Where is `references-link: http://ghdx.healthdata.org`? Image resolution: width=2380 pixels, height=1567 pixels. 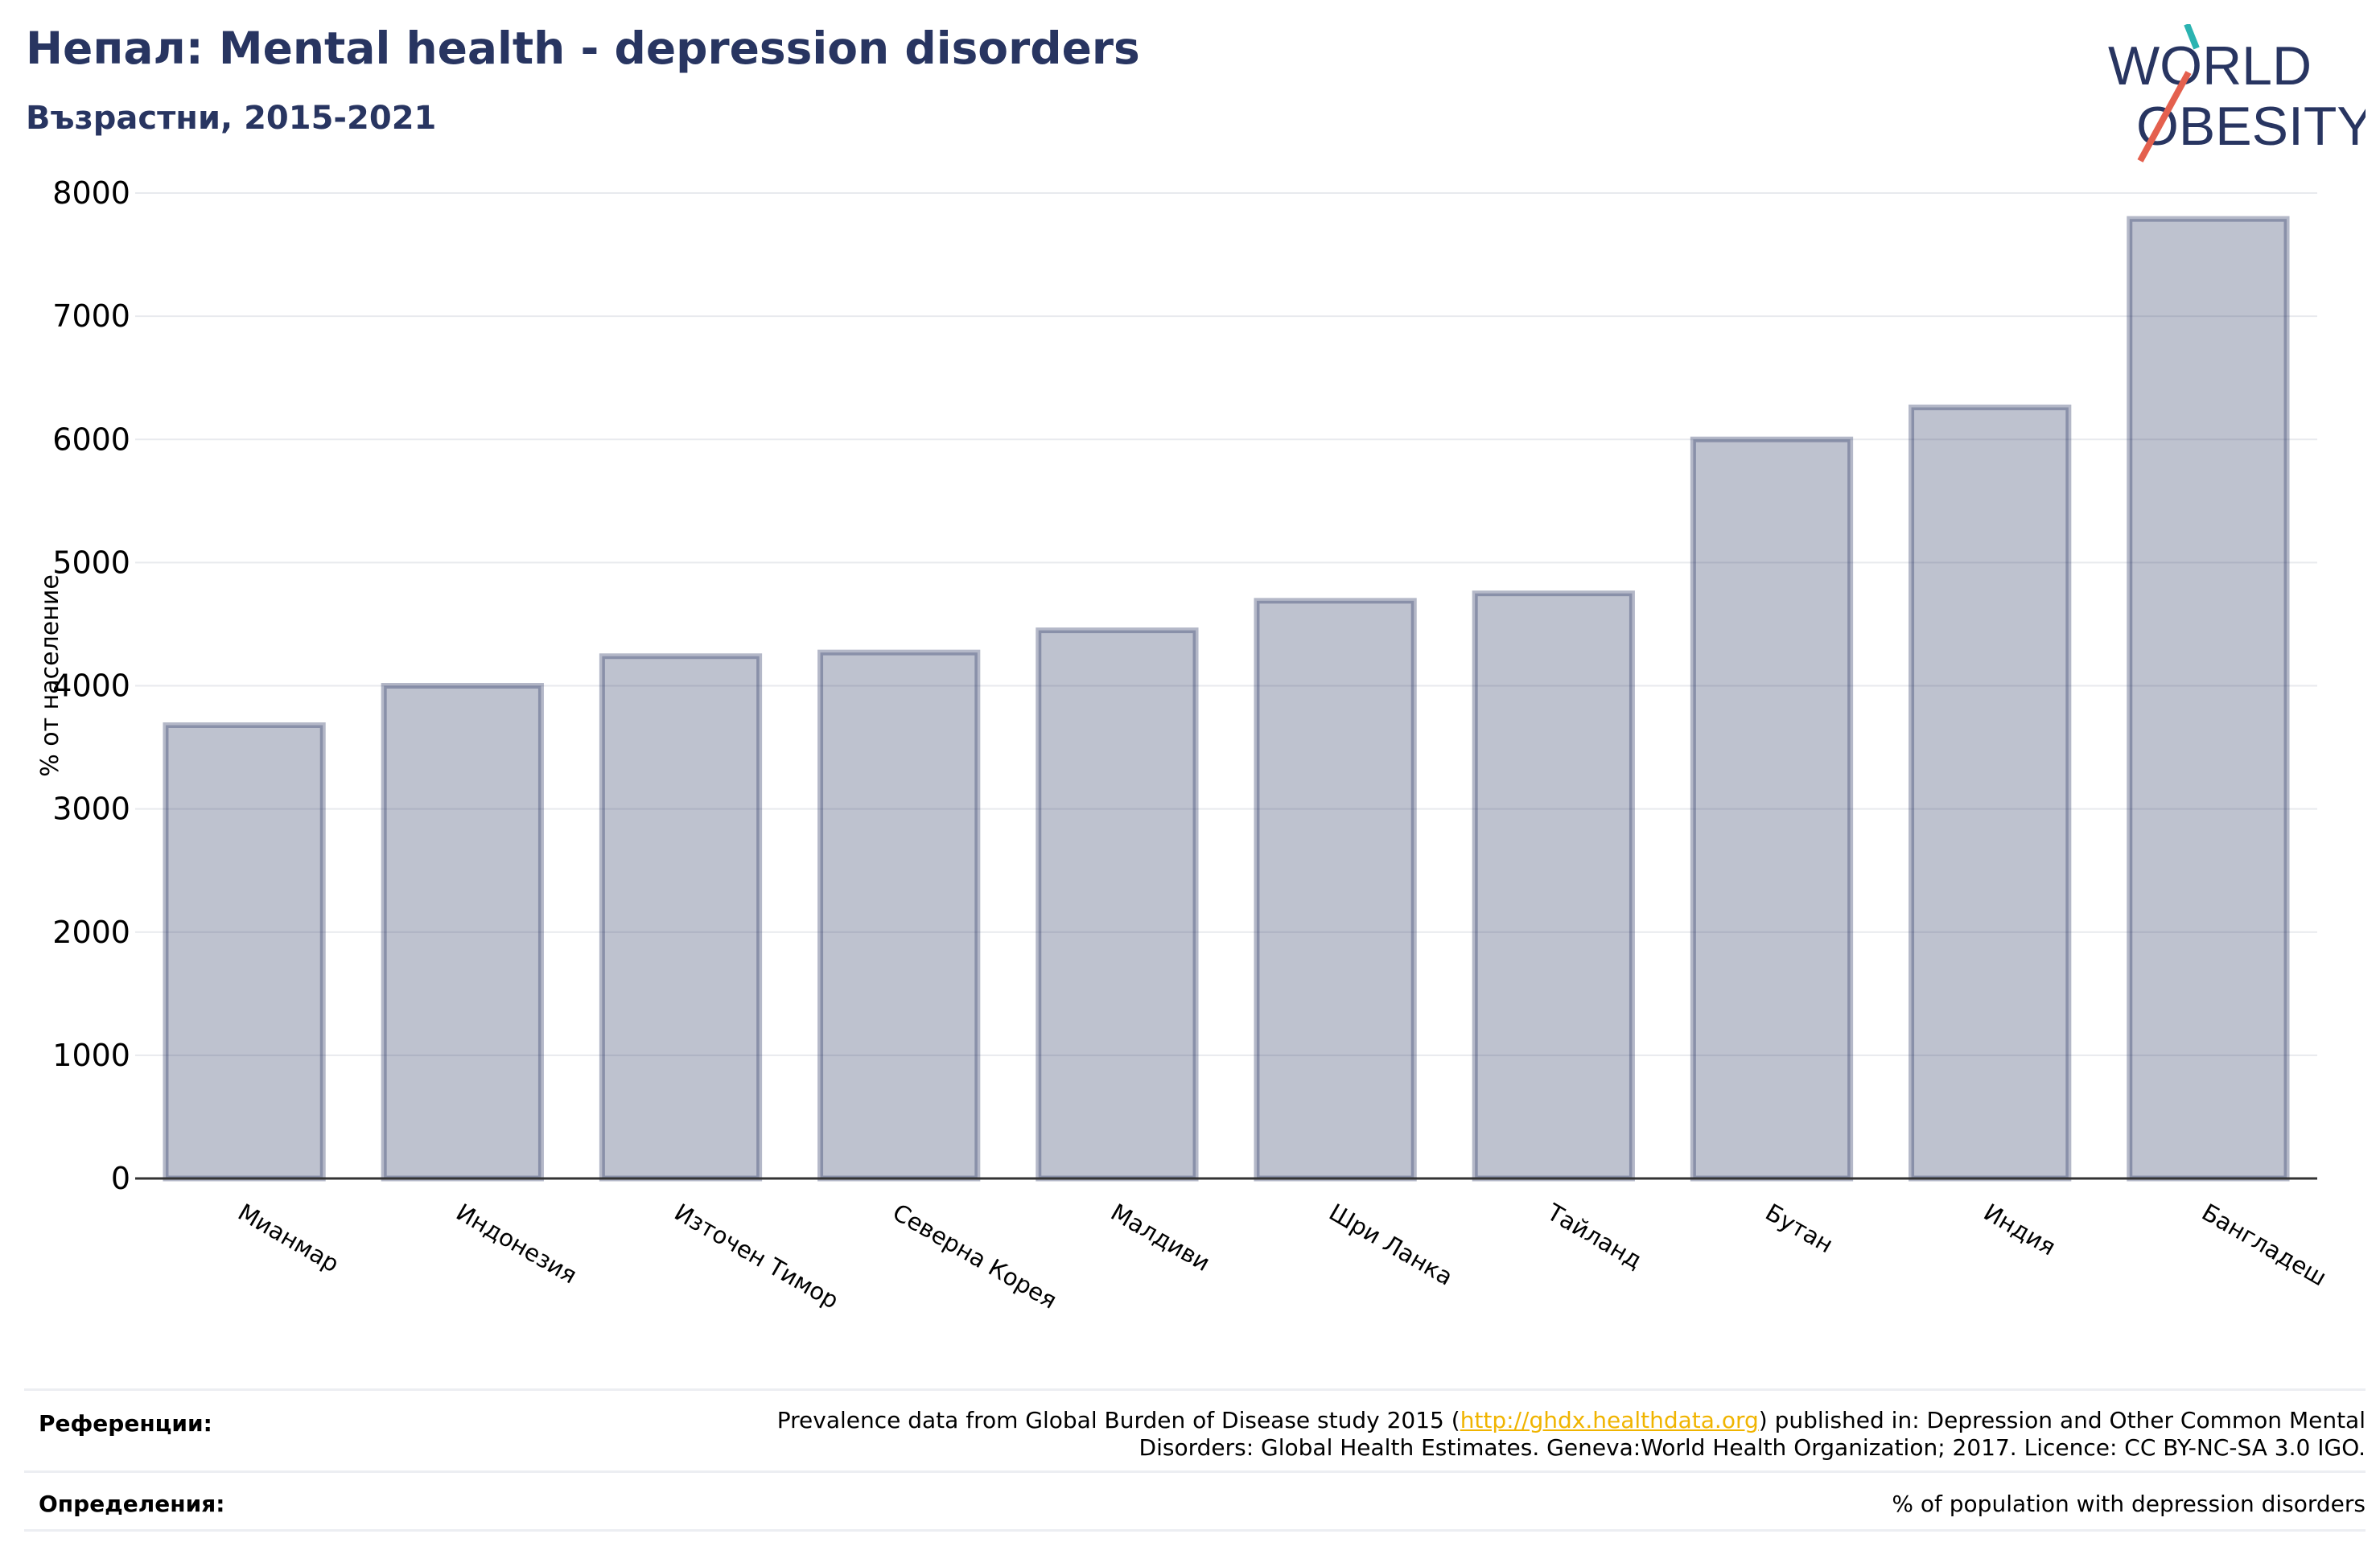
references-link: http://ghdx.healthdata.org is located at coordinates (1609, 1420).